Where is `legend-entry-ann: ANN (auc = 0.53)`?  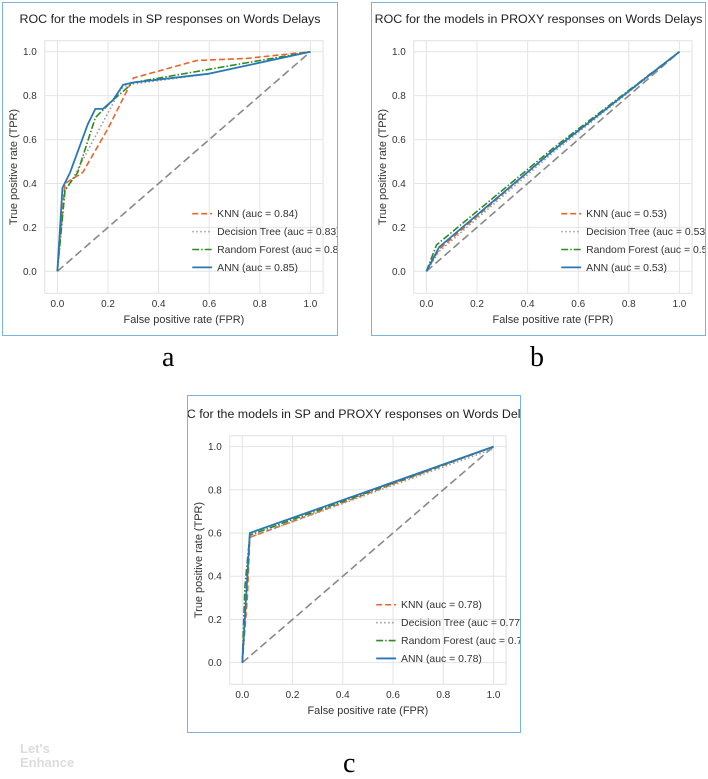
legend-entry-ann: ANN (auc = 0.53) is located at coordinates (626, 268).